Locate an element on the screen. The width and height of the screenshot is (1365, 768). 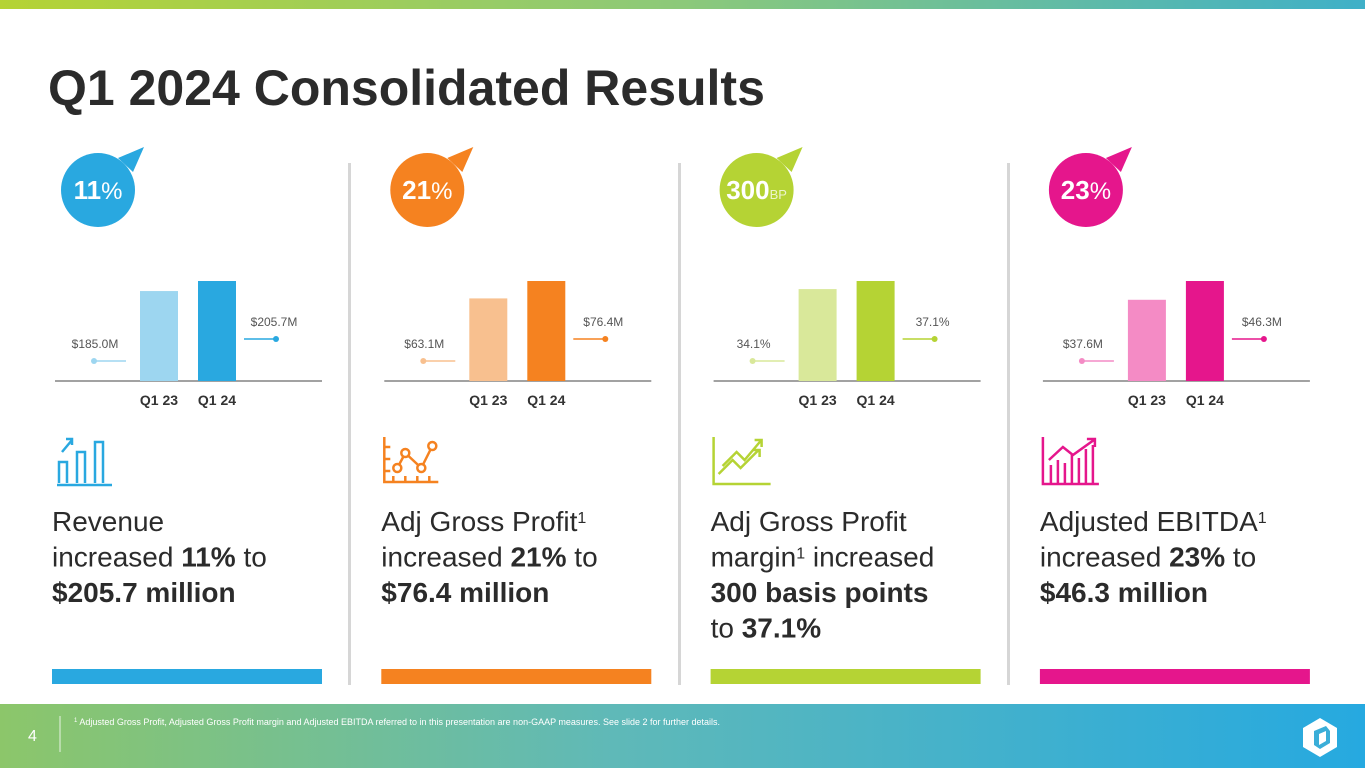
top-strip is located at coordinates (682, 4).